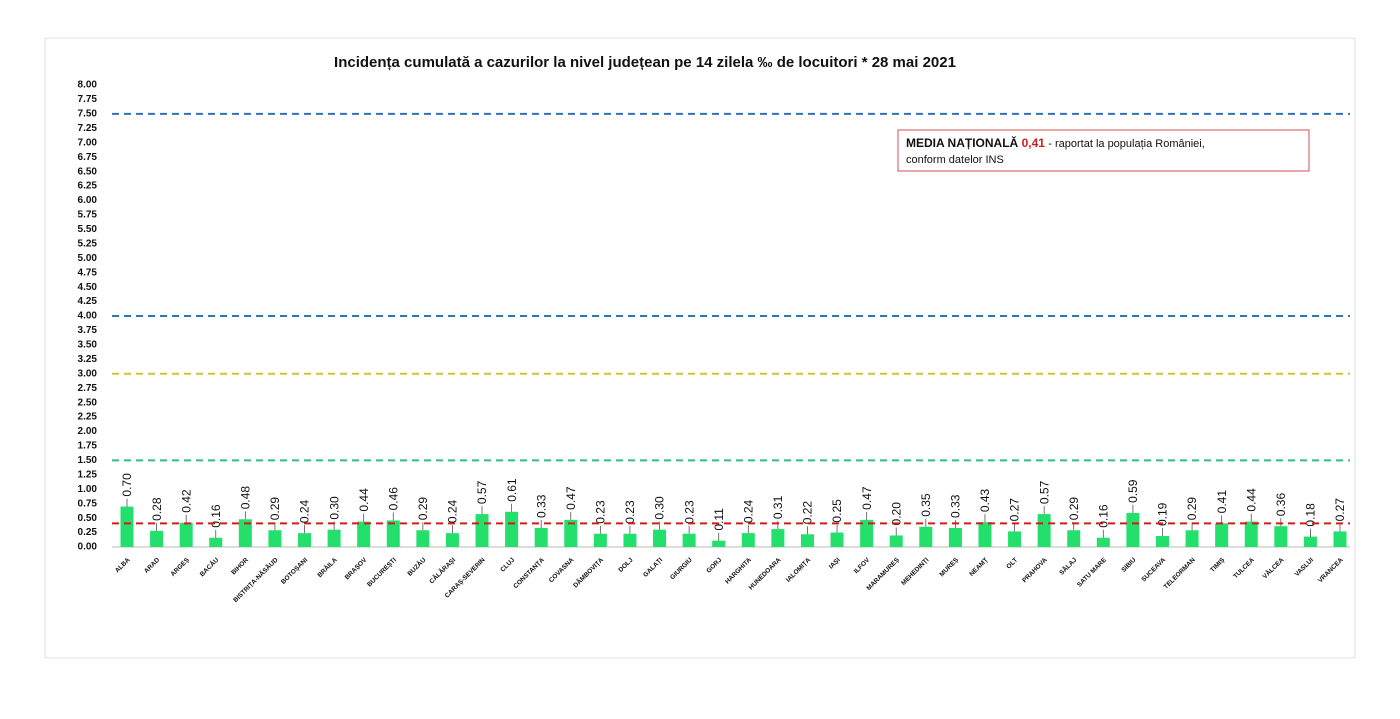  What do you see at coordinates (1128, 564) in the screenshot?
I see `x-tick-label: SIBIU` at bounding box center [1128, 564].